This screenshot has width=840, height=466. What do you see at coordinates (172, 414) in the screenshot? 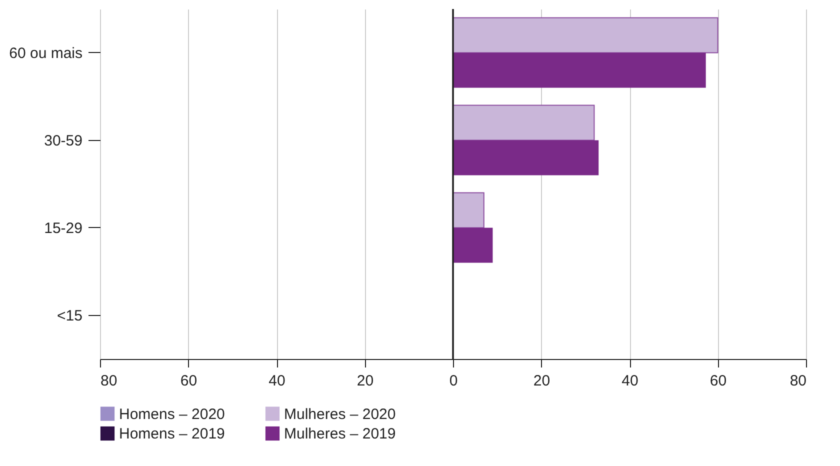
I see `legend-label: Homens – 2020` at bounding box center [172, 414].